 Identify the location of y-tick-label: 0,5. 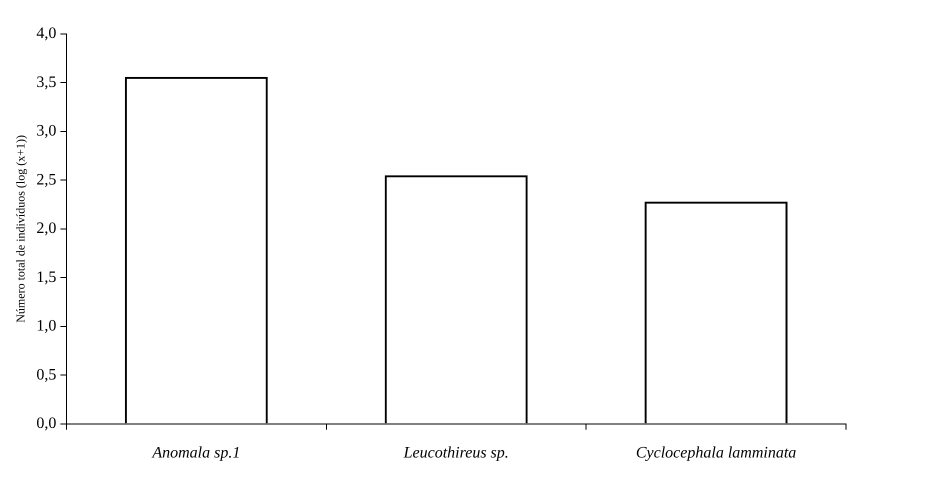
(46, 375).